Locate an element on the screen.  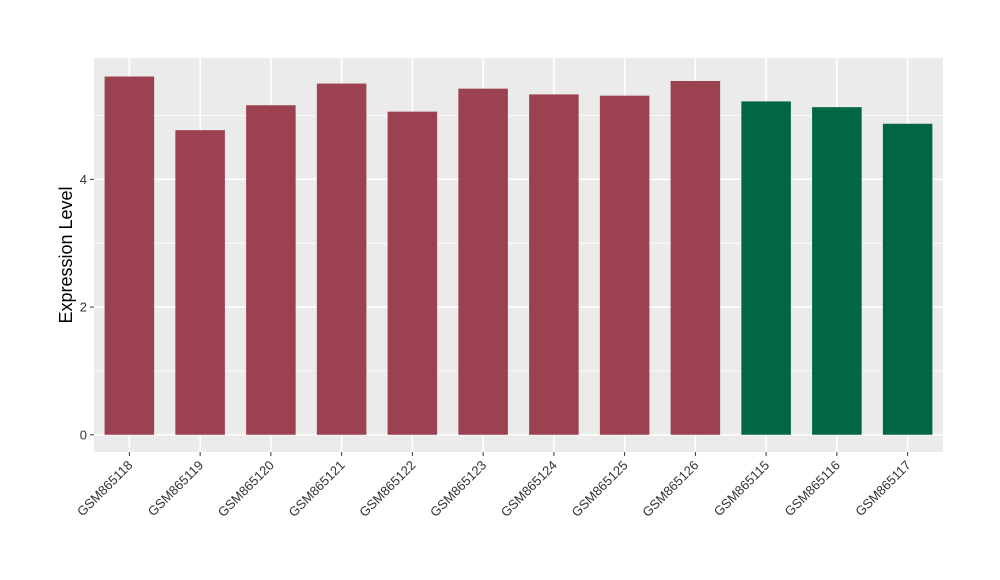
bar-GSM865118 is located at coordinates (129, 255).